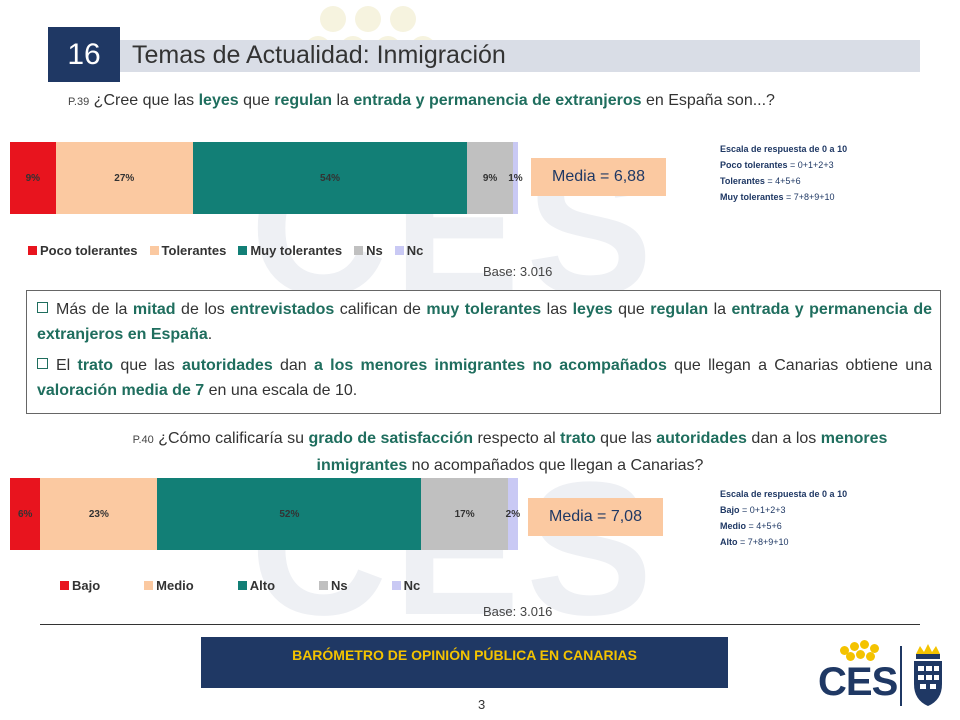  Describe the element at coordinates (89, 250) in the screenshot. I see `legend-label: Poco tolerantes` at that location.